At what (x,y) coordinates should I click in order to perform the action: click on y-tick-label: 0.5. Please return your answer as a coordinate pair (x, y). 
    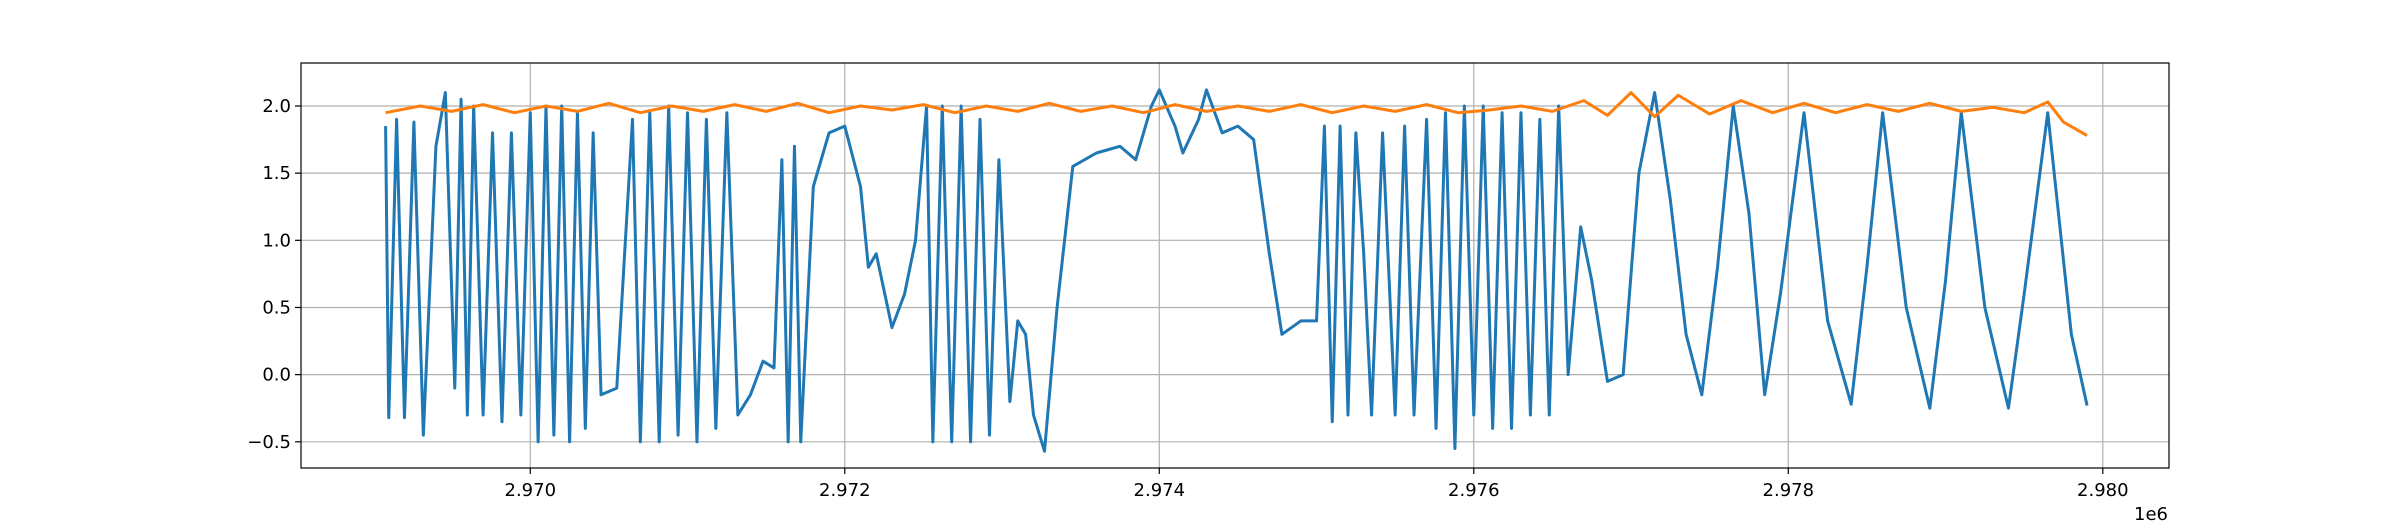
    Looking at the image, I should click on (276, 307).